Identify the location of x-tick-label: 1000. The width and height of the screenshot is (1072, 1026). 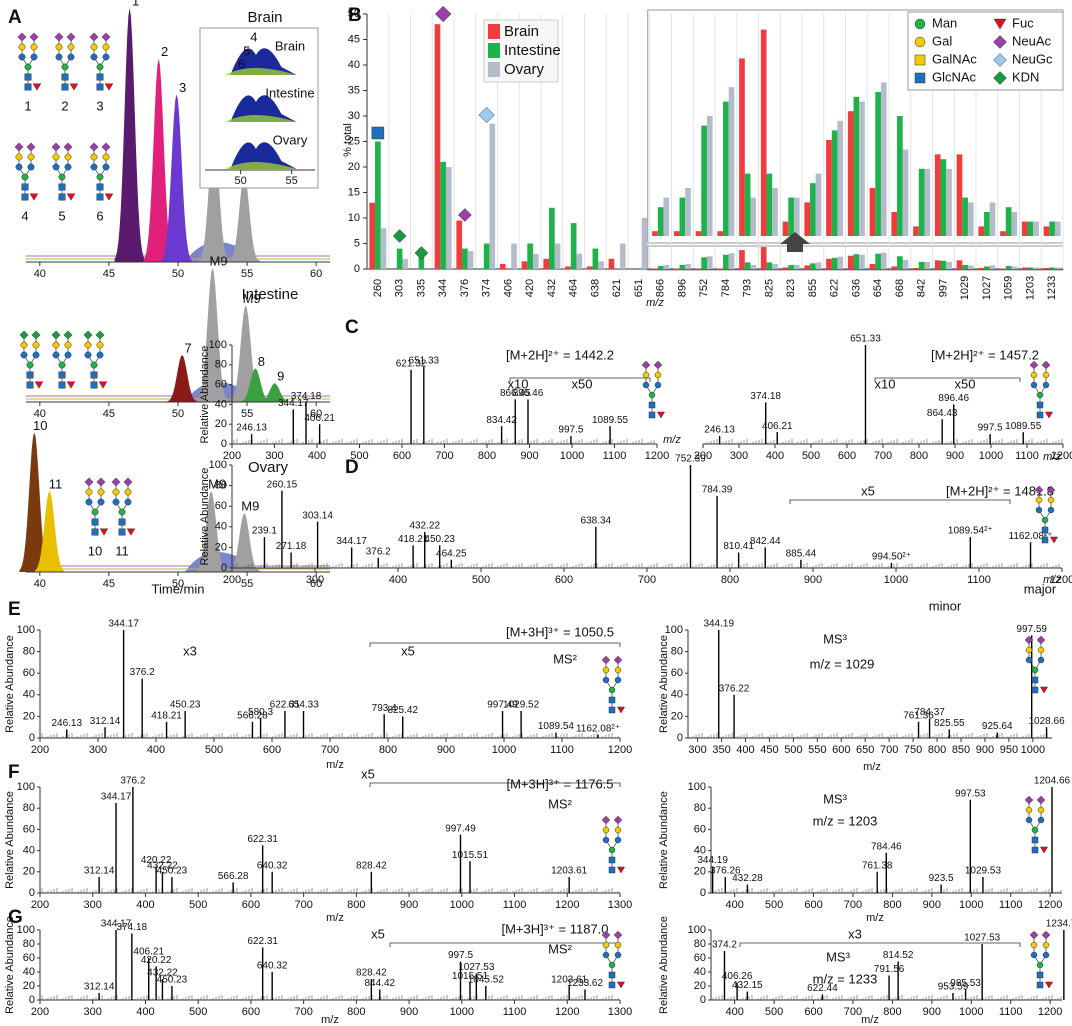
(896, 580).